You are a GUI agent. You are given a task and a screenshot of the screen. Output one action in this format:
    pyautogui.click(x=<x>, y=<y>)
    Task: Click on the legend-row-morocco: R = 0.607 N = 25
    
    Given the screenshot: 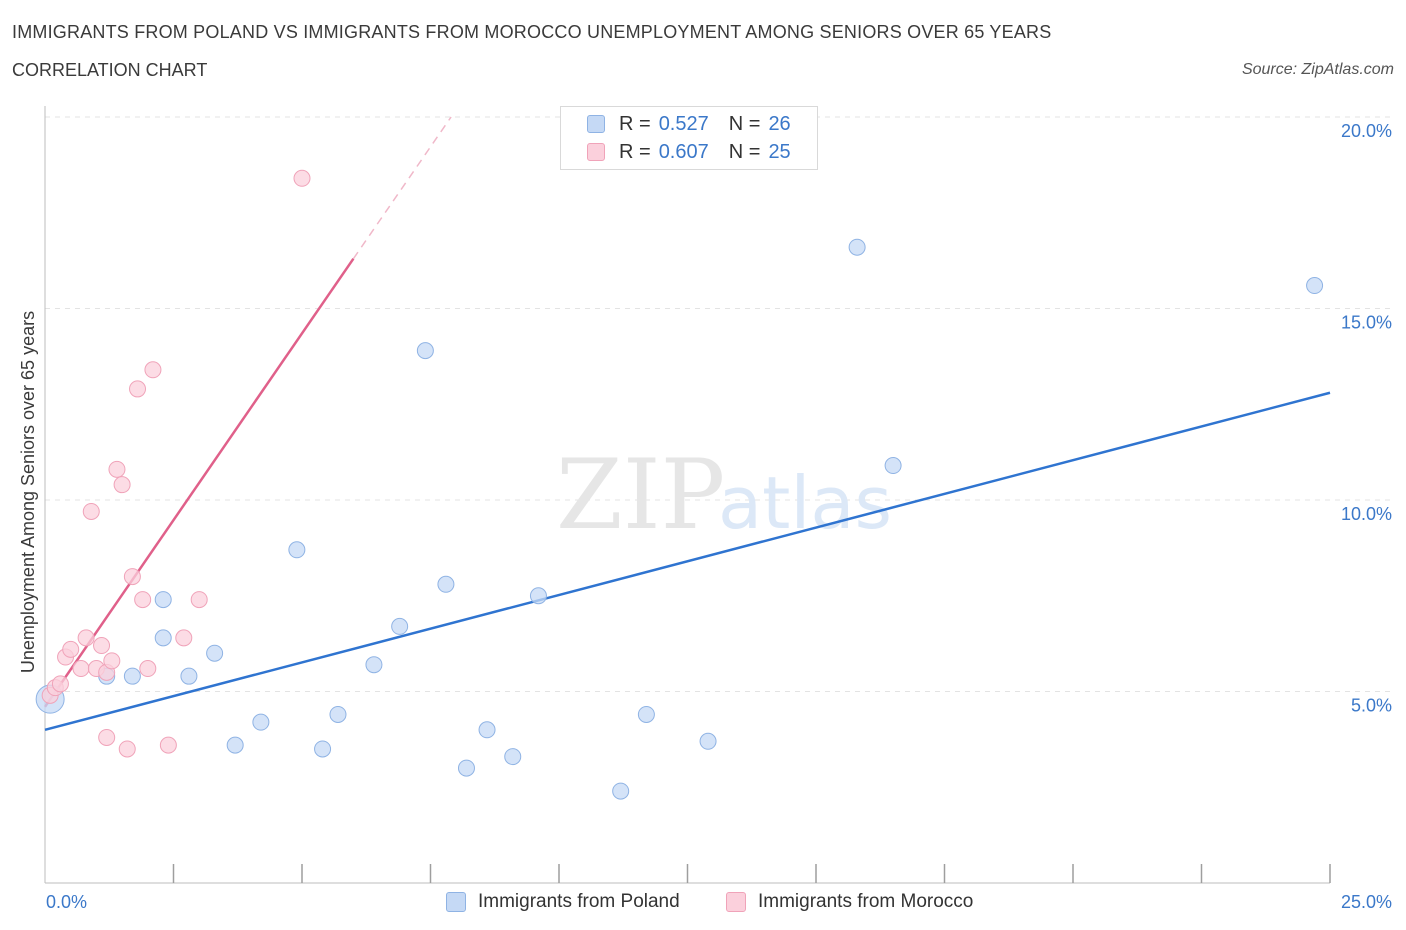 What is the action you would take?
    pyautogui.click(x=689, y=152)
    